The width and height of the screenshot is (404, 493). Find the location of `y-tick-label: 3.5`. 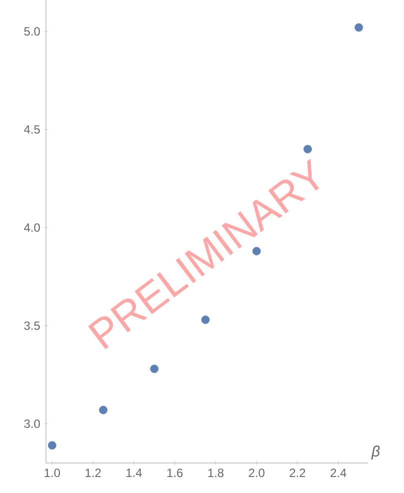

y-tick-label: 3.5 is located at coordinates (32, 325).